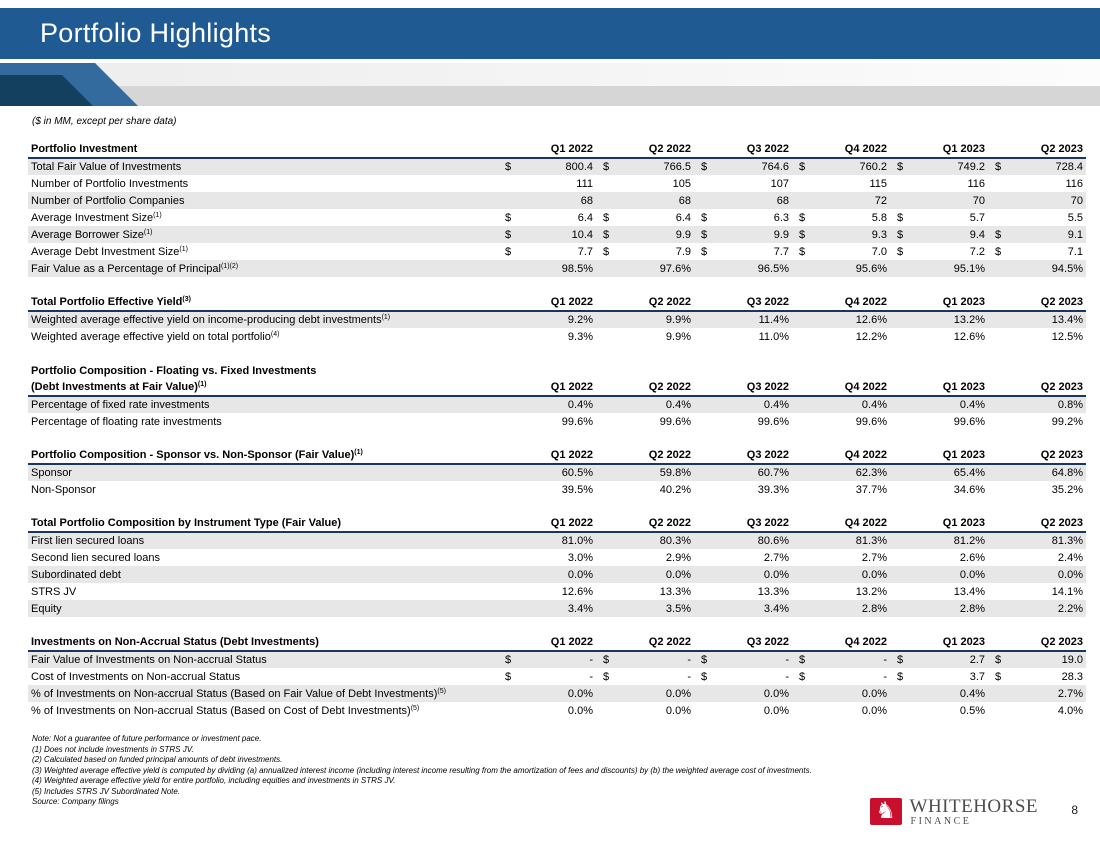 The image size is (1100, 849). Describe the element at coordinates (577, 541) in the screenshot. I see `cell-value: 81.0%` at that location.